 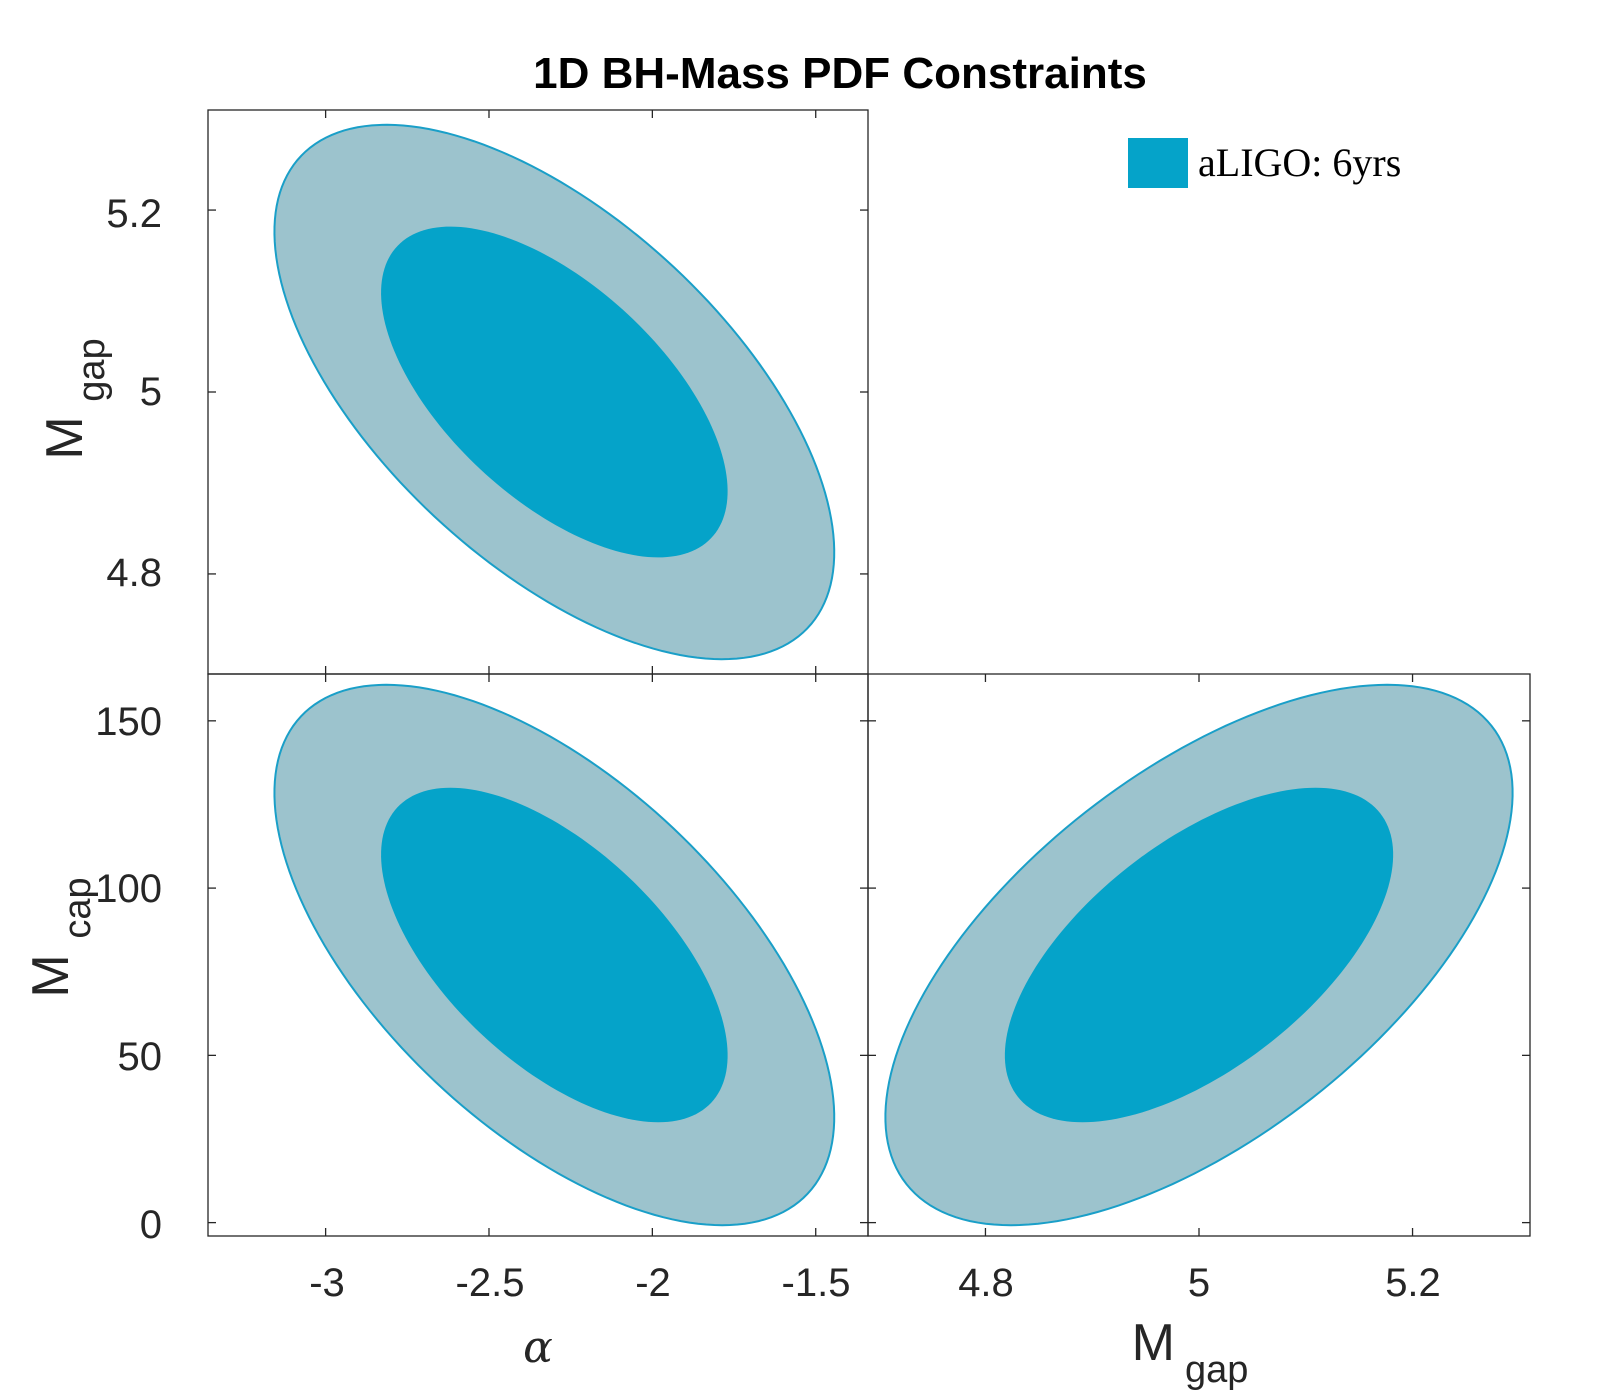 What do you see at coordinates (92, 369) in the screenshot?
I see `ylabel-mgap-sub: gap` at bounding box center [92, 369].